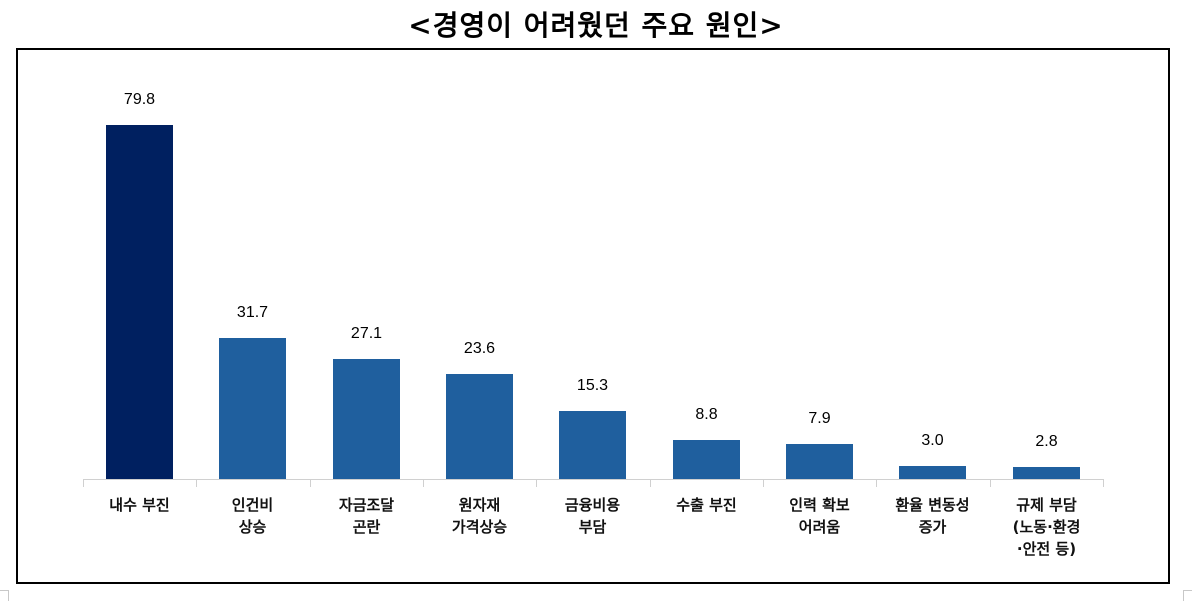  What do you see at coordinates (592, 516) in the screenshot?
I see `category-label: 금융비용 부담` at bounding box center [592, 516].